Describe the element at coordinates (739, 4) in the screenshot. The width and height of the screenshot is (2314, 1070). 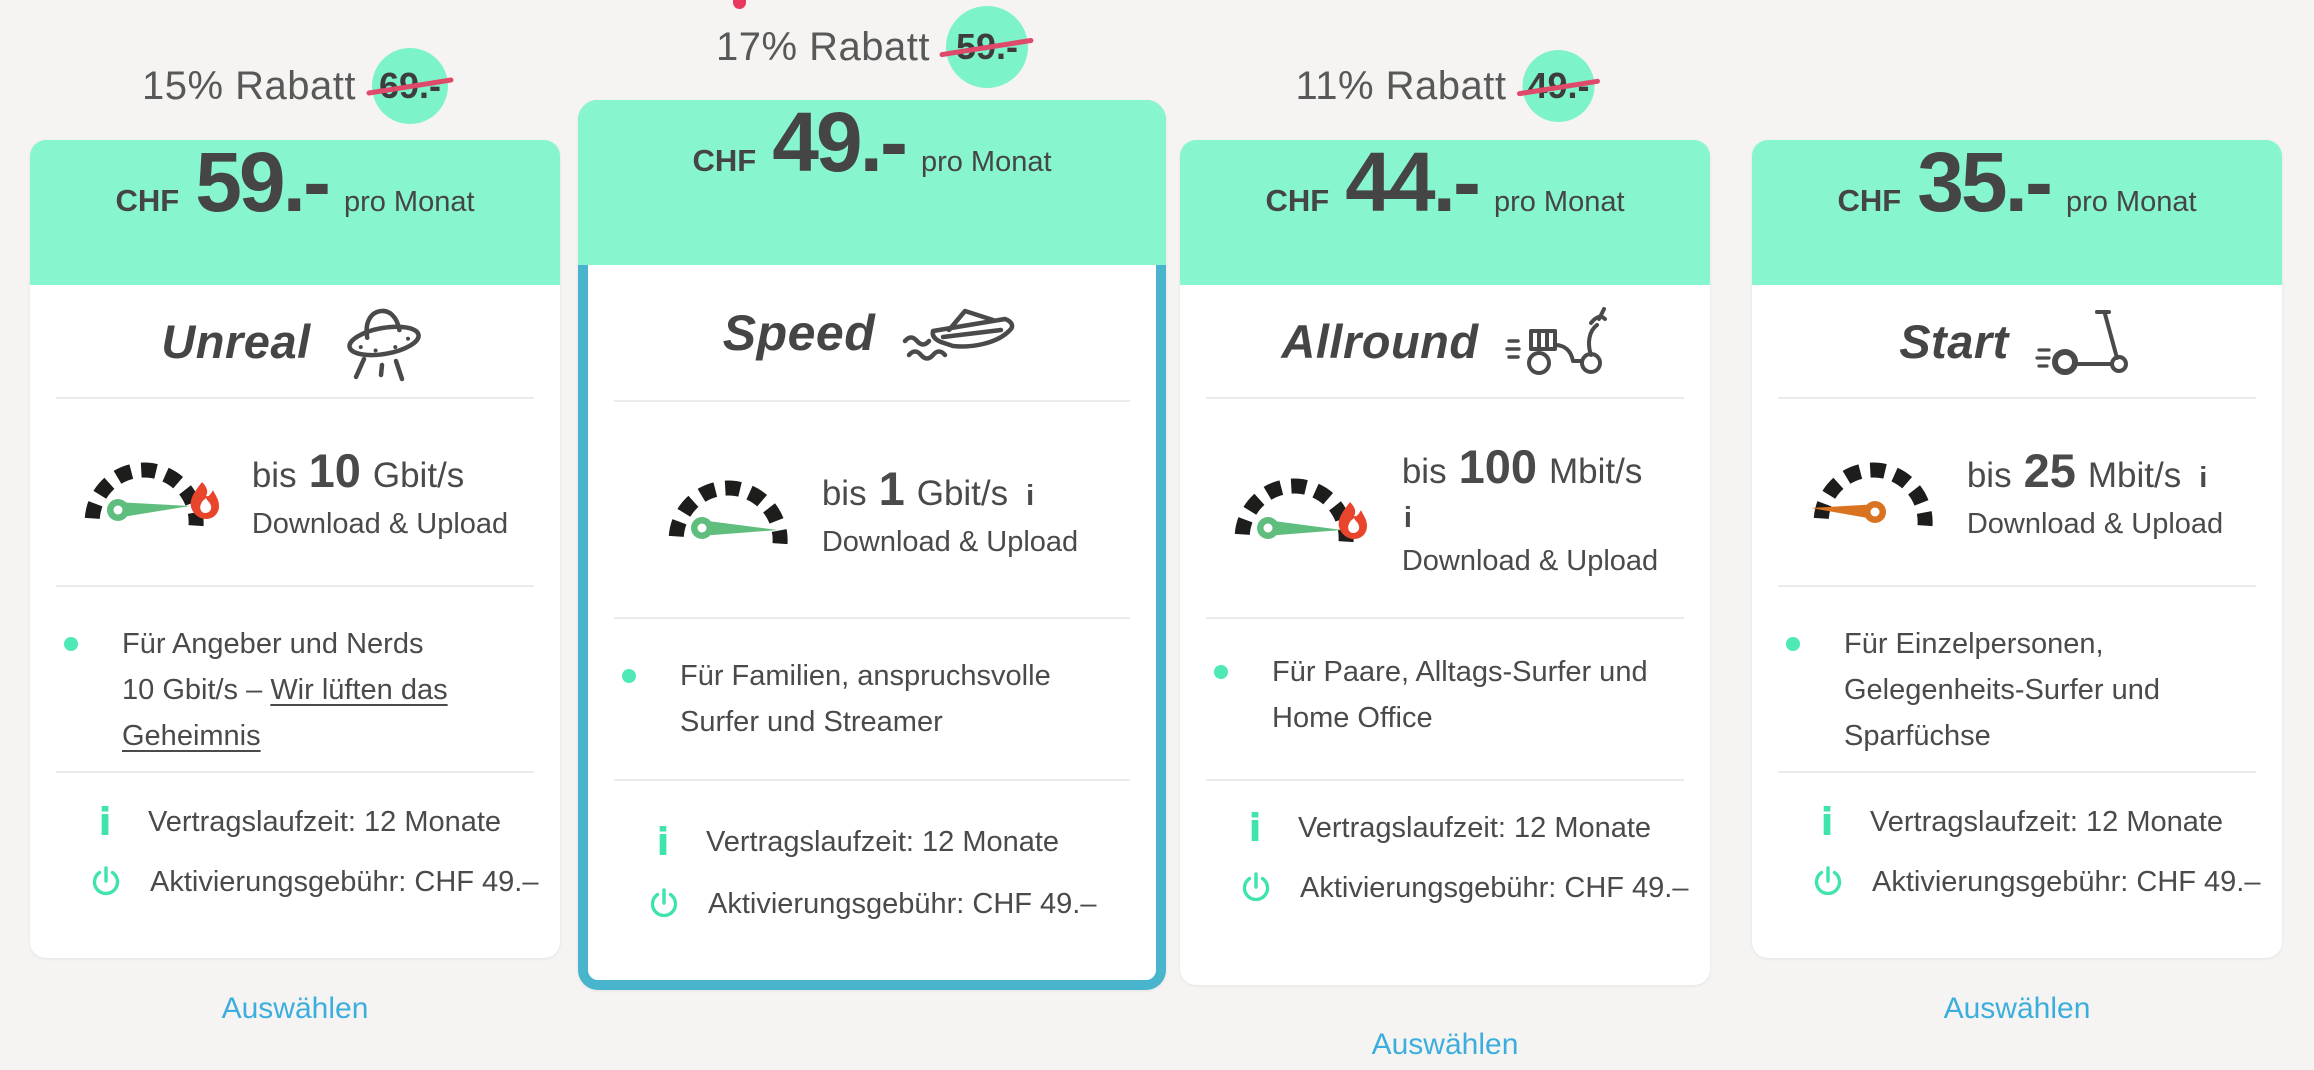
I see `decorative-dot` at that location.